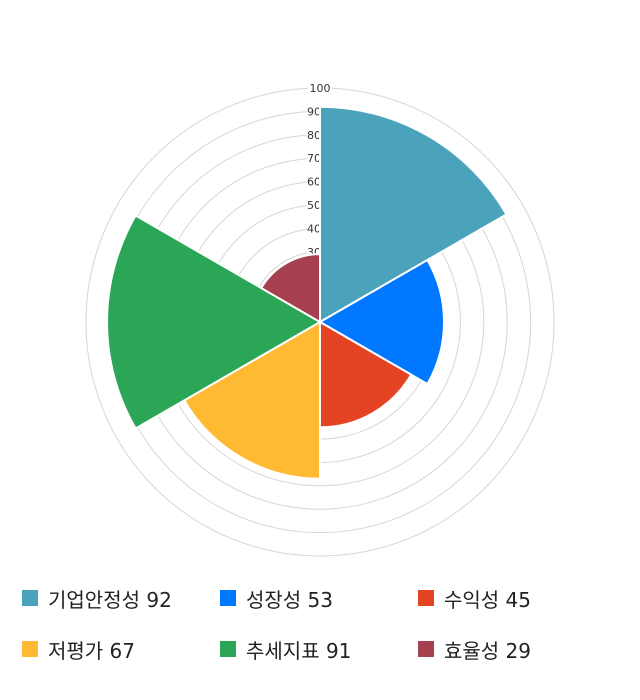 The image size is (640, 700). What do you see at coordinates (314, 182) in the screenshot?
I see `tick-label: 60` at bounding box center [314, 182].